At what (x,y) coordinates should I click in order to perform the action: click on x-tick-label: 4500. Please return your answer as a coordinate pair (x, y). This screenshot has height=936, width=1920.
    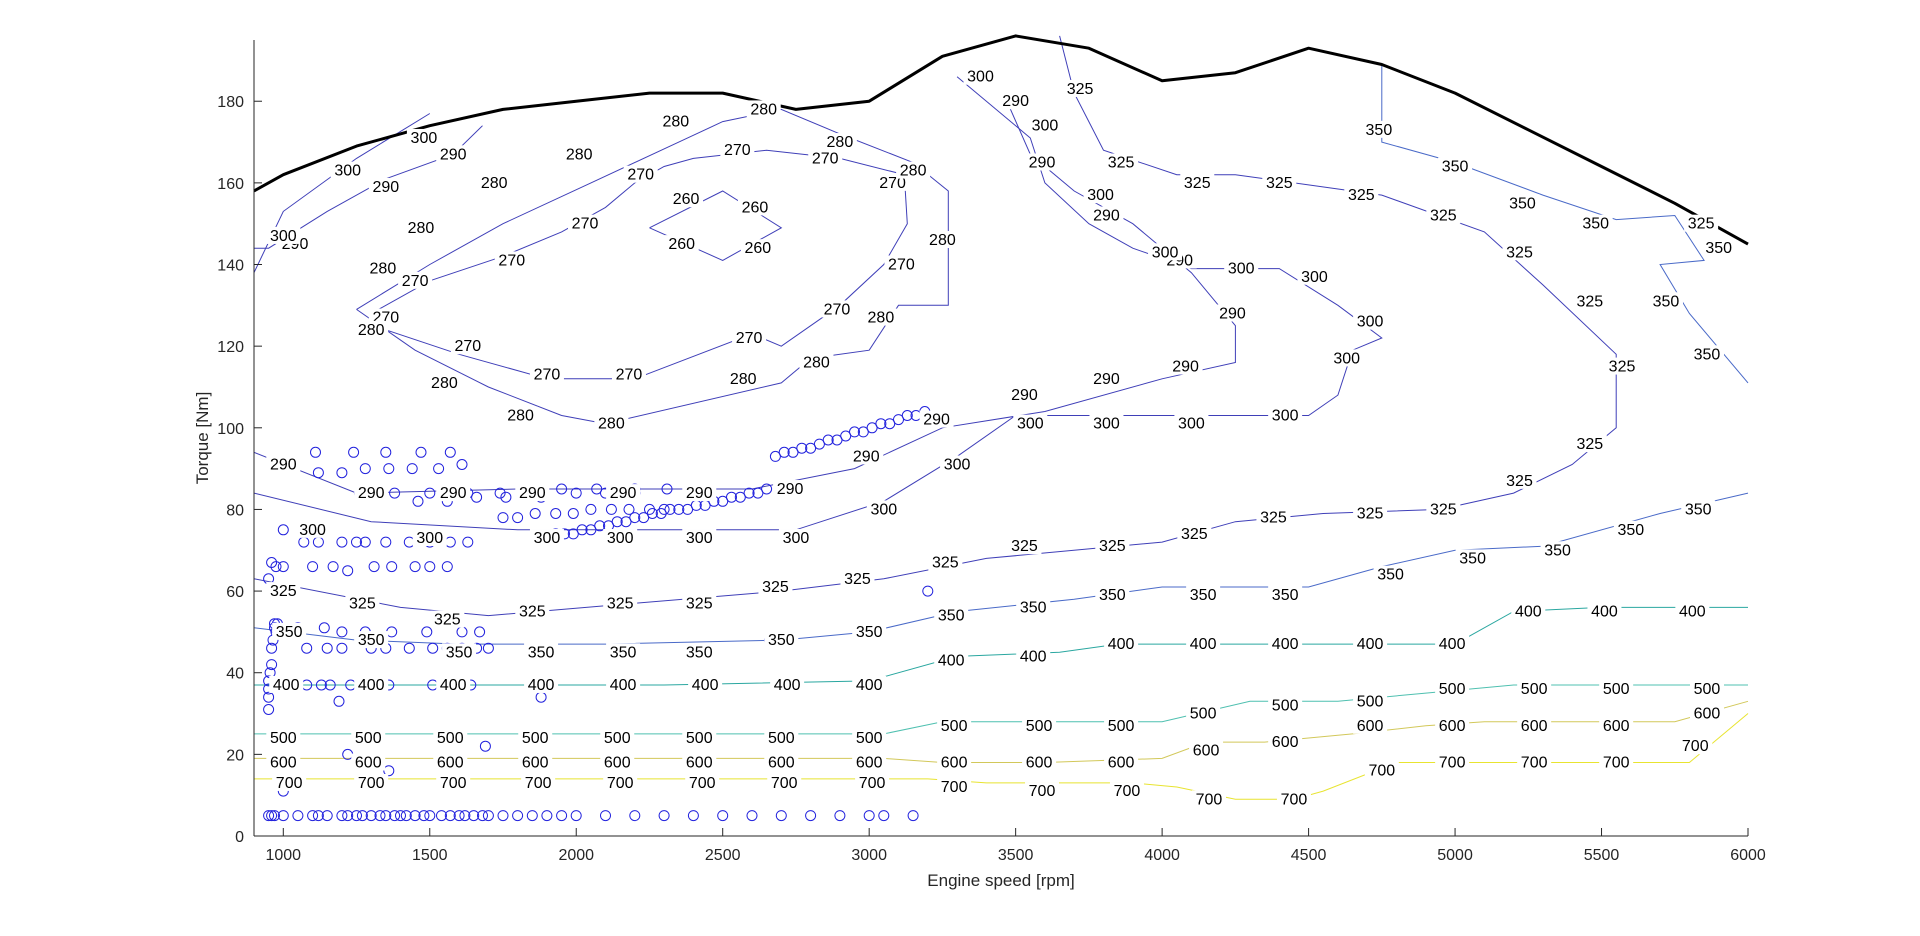
    Looking at the image, I should click on (1309, 855).